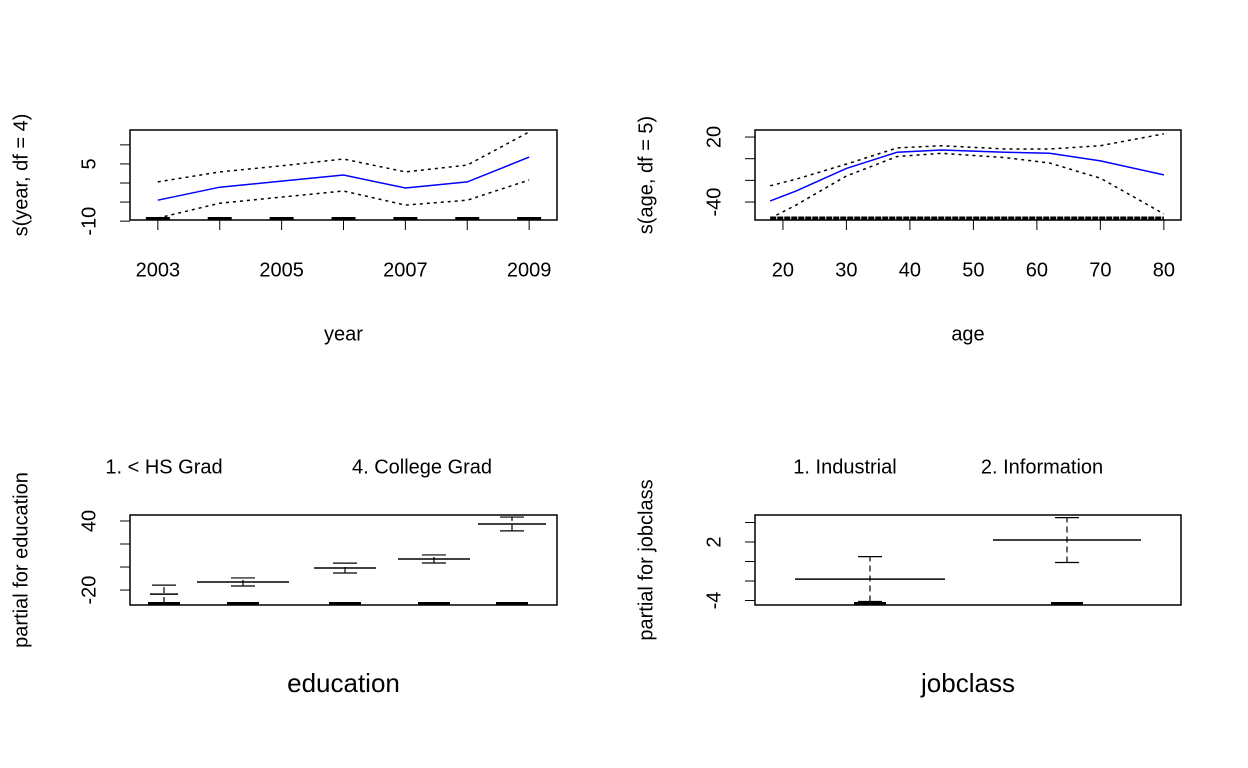 The image size is (1248, 768). I want to click on y-axis-label: partial for education, so click(21, 560).